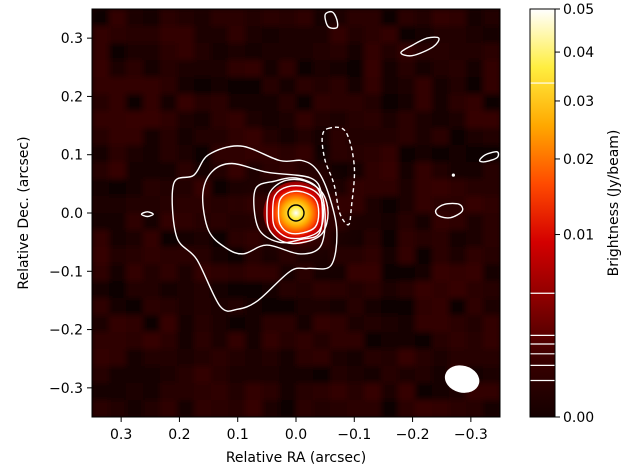 The height and width of the screenshot is (475, 641). I want to click on y-tick-label: −0.3, so click(66, 389).